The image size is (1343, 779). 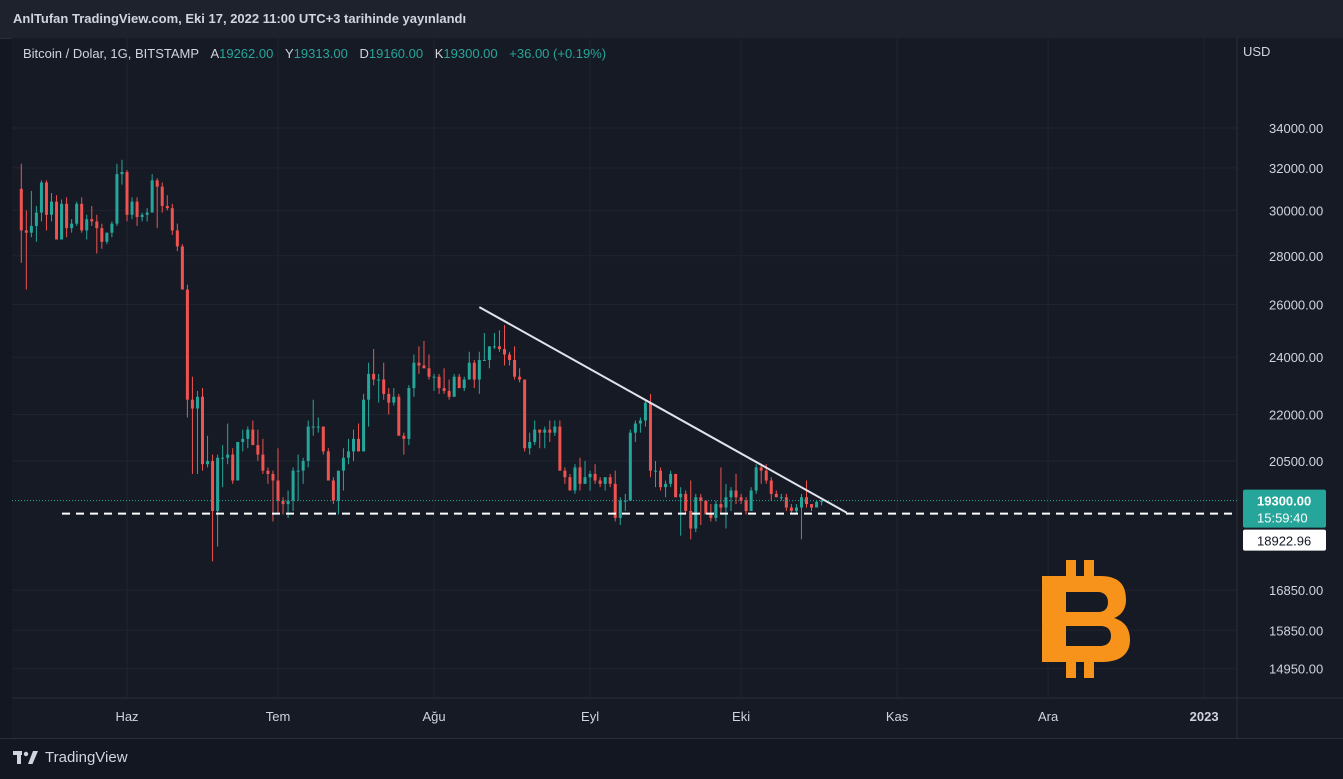 I want to click on legend-close: 19300.00, so click(x=470, y=53).